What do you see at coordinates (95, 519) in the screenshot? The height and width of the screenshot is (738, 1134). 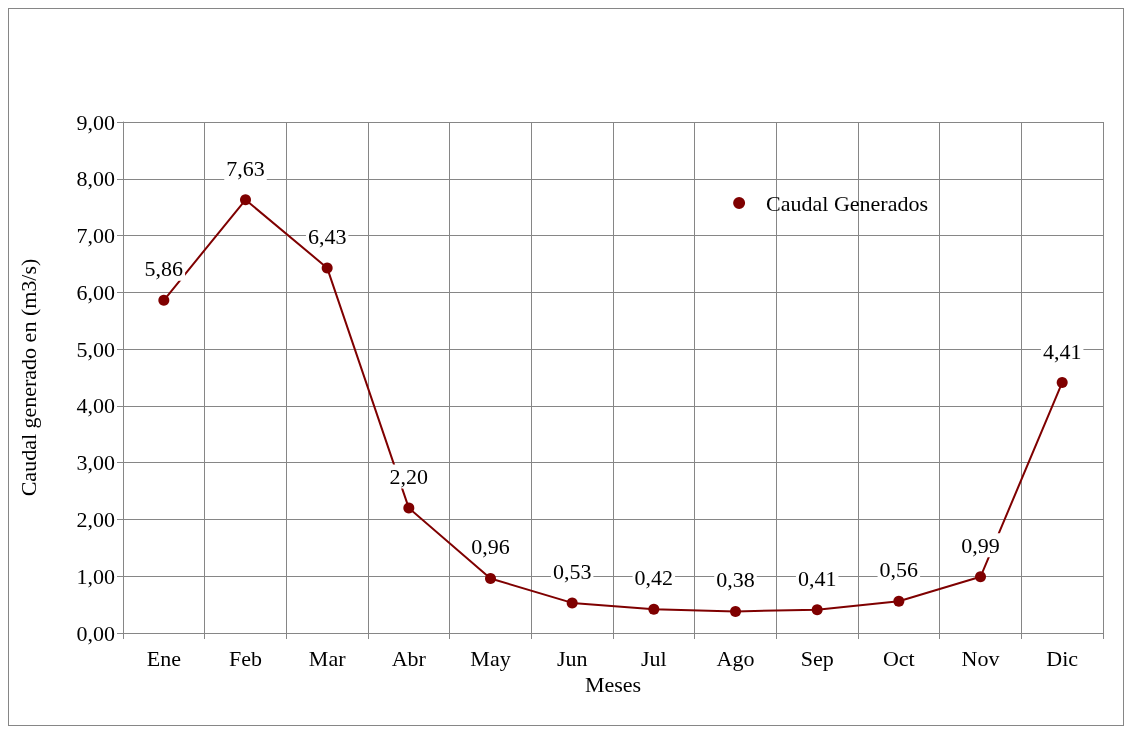 I see `y-tick-label: 2,00` at bounding box center [95, 519].